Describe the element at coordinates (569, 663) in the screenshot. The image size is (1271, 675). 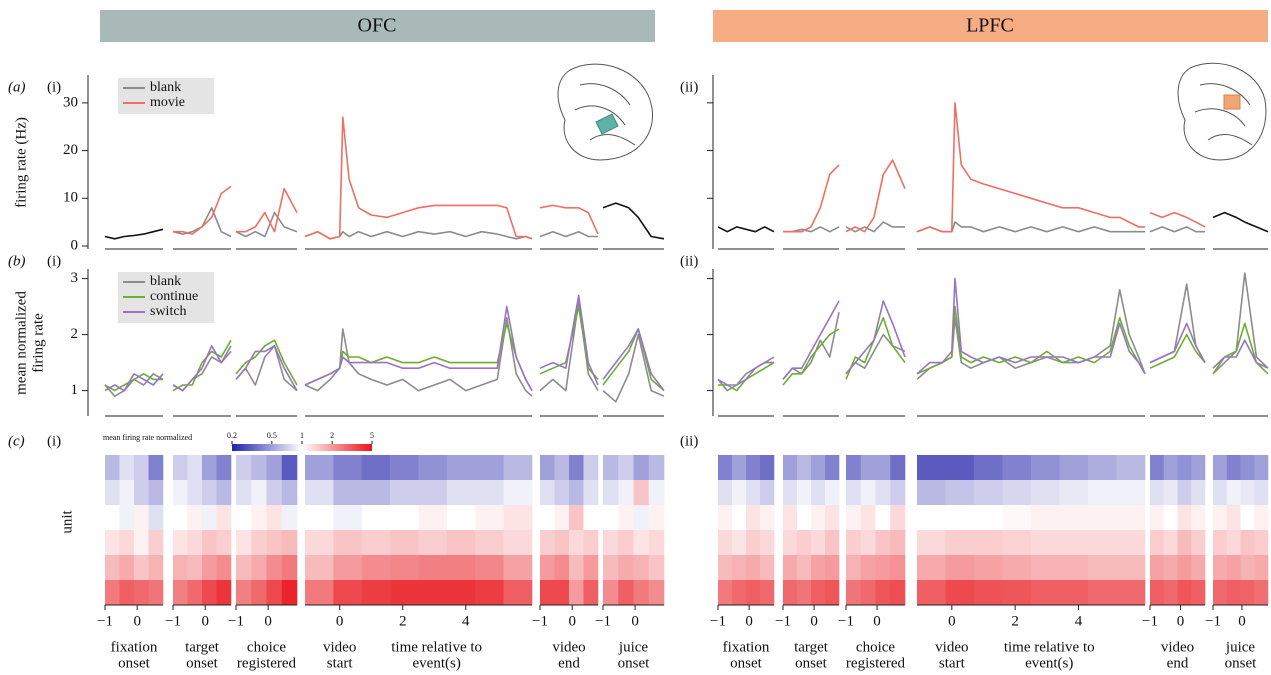
I see `segment-label: end` at that location.